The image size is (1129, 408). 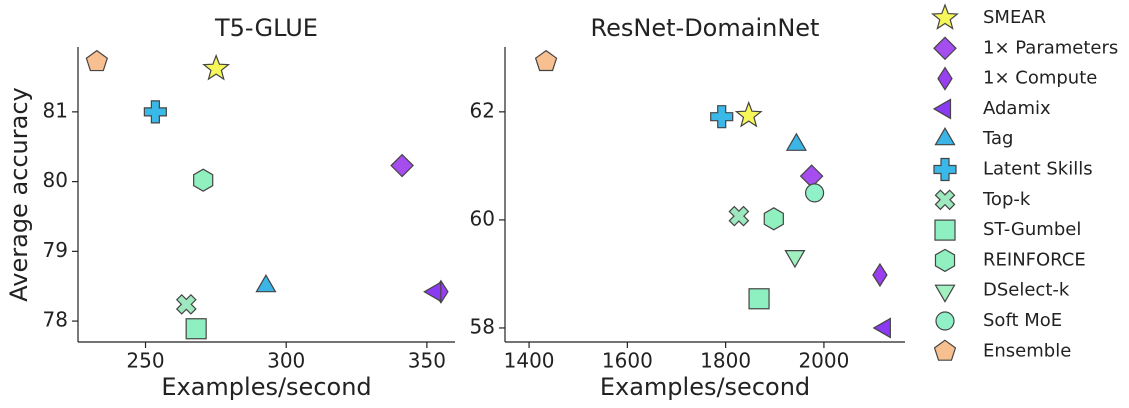 I want to click on x-tick-label: 1400, so click(x=529, y=361).